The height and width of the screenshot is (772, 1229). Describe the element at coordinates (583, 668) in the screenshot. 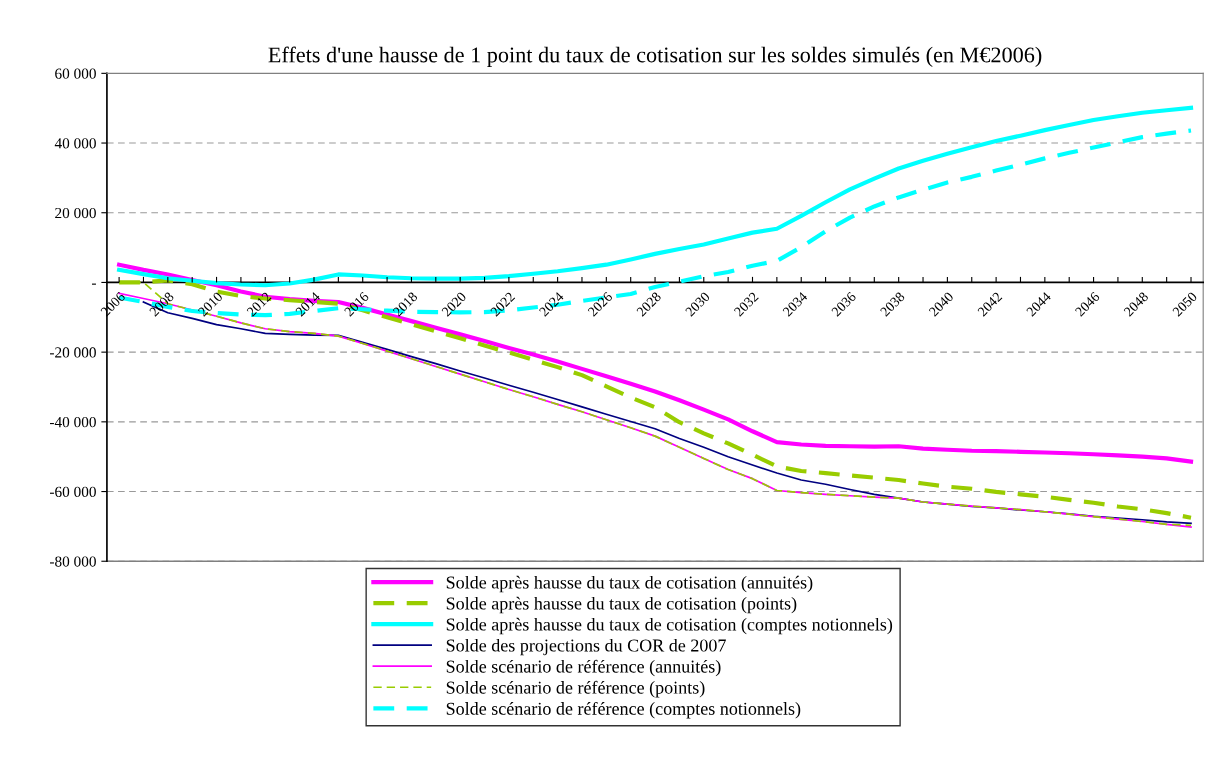

I see `legend-label: Solde scénario de référence (annuités)` at that location.